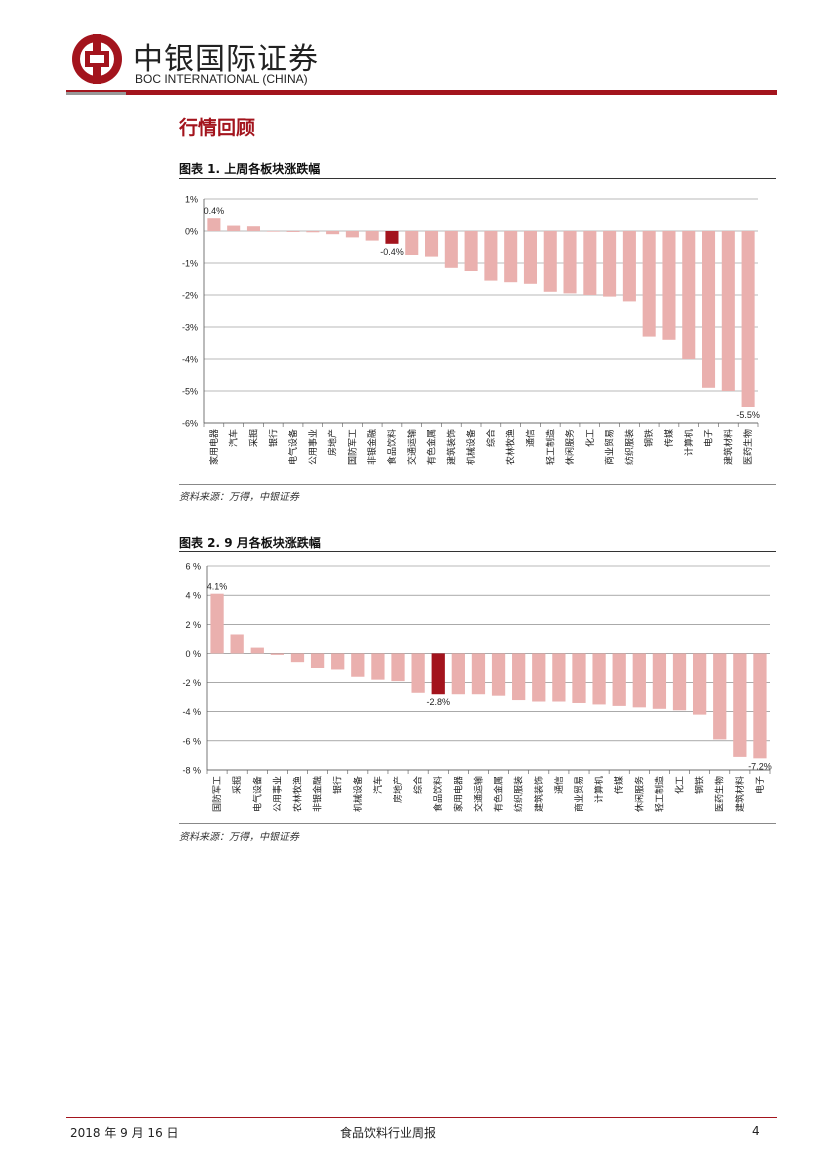  I want to click on chart2-category-label: 公用事业, so click(277, 794).